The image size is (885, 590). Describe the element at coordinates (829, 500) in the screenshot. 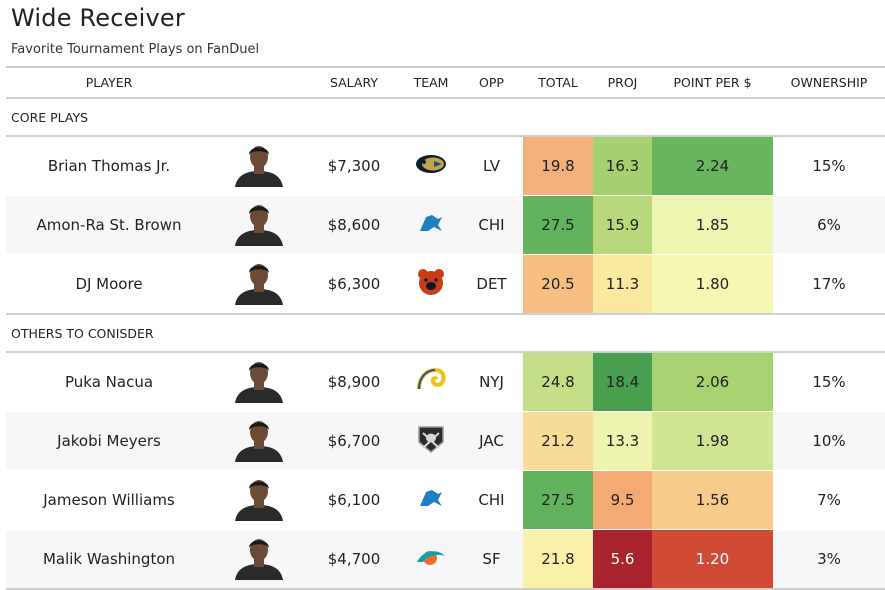

I see `ownership-cell: 7%` at that location.